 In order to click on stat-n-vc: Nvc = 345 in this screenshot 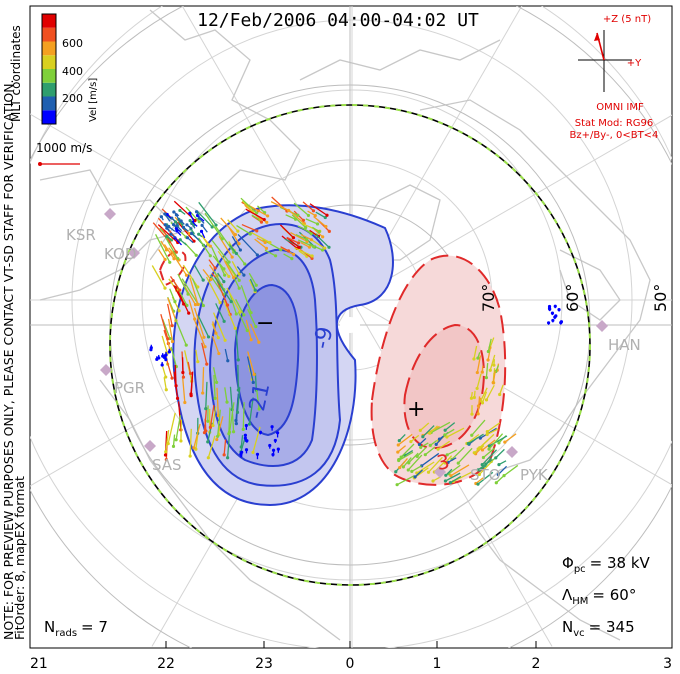, I will do `click(598, 628)`.